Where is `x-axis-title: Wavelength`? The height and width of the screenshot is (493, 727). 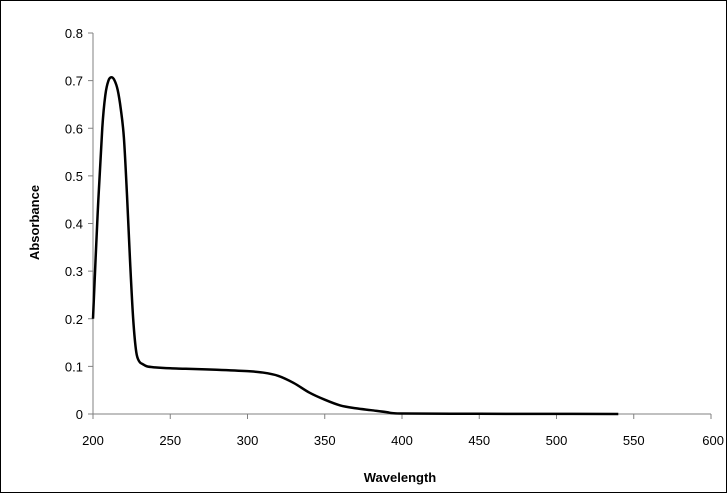
x-axis-title: Wavelength is located at coordinates (400, 477).